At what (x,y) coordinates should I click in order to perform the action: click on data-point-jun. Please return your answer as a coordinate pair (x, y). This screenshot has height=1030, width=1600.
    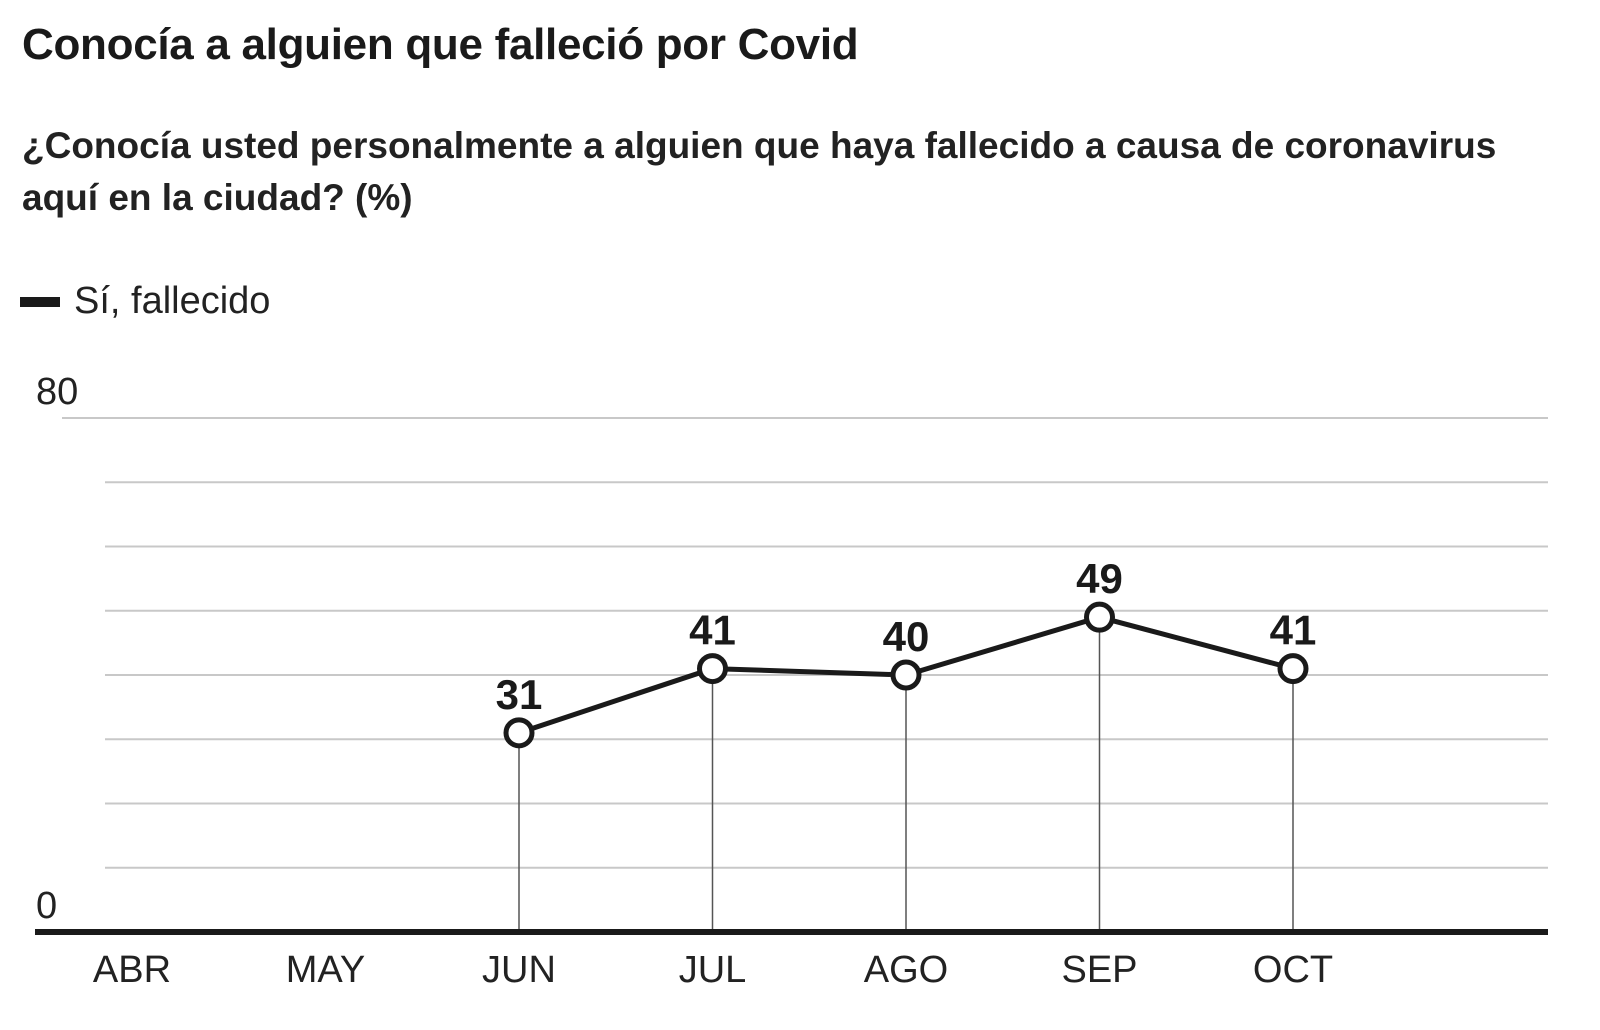
    Looking at the image, I should click on (519, 733).